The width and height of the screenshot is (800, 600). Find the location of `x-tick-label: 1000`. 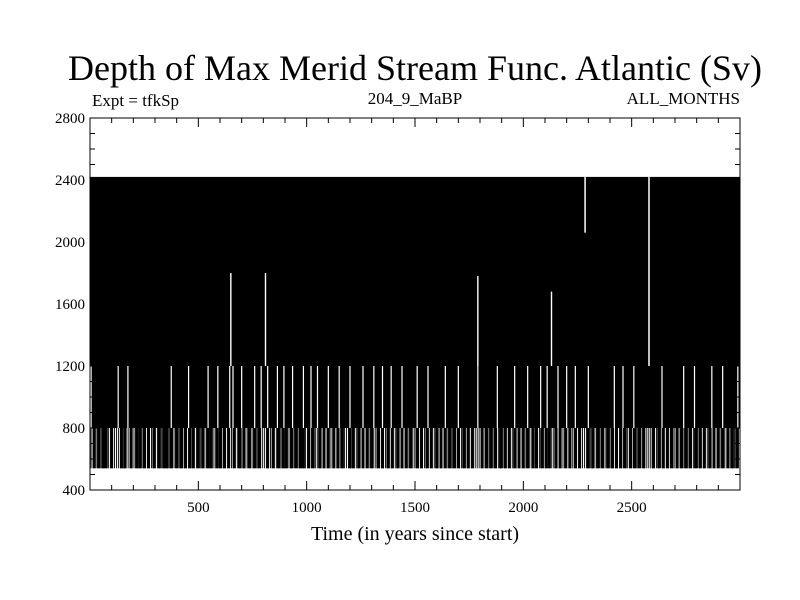

x-tick-label: 1000 is located at coordinates (307, 508).